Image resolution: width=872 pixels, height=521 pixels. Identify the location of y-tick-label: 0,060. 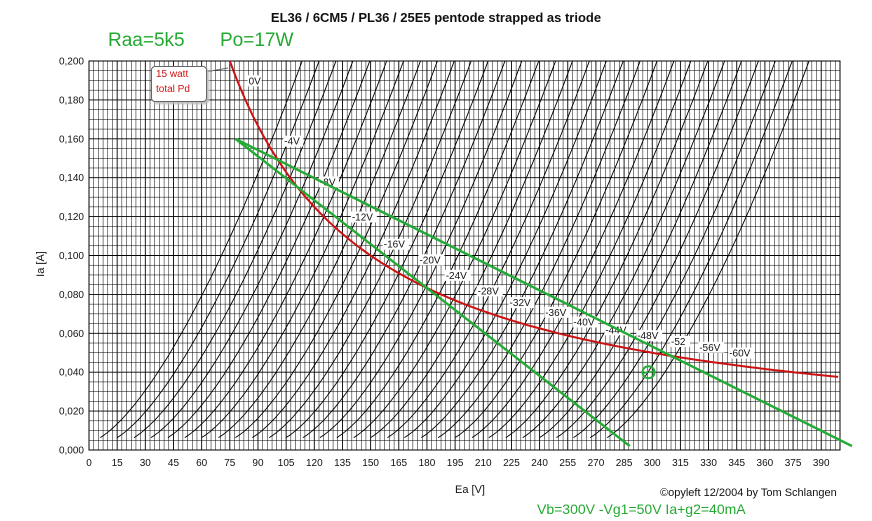
(71, 334).